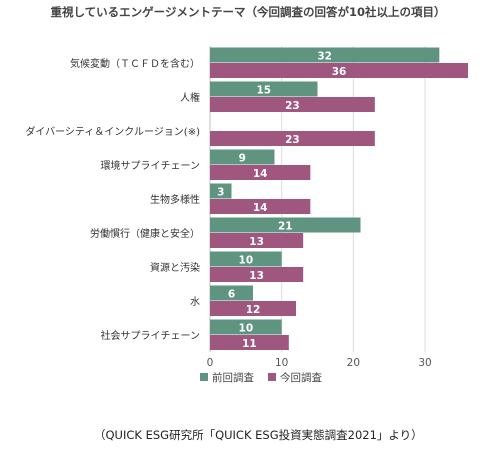 The height and width of the screenshot is (461, 496). Describe the element at coordinates (135, 63) in the screenshot. I see `category-label: 気候変動（ＴＣＦＤを含む）` at that location.